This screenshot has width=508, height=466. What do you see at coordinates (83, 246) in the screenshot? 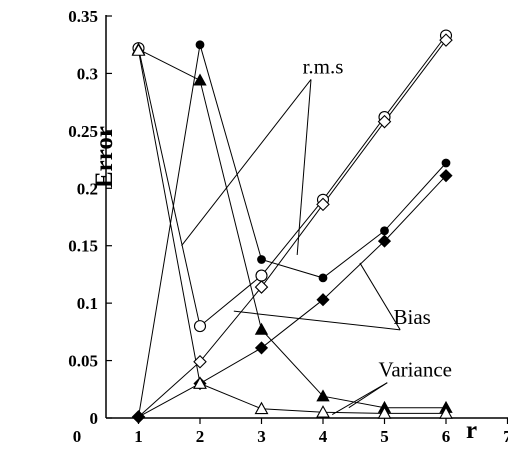
I see `y-tick-label: 0.15` at bounding box center [83, 246].